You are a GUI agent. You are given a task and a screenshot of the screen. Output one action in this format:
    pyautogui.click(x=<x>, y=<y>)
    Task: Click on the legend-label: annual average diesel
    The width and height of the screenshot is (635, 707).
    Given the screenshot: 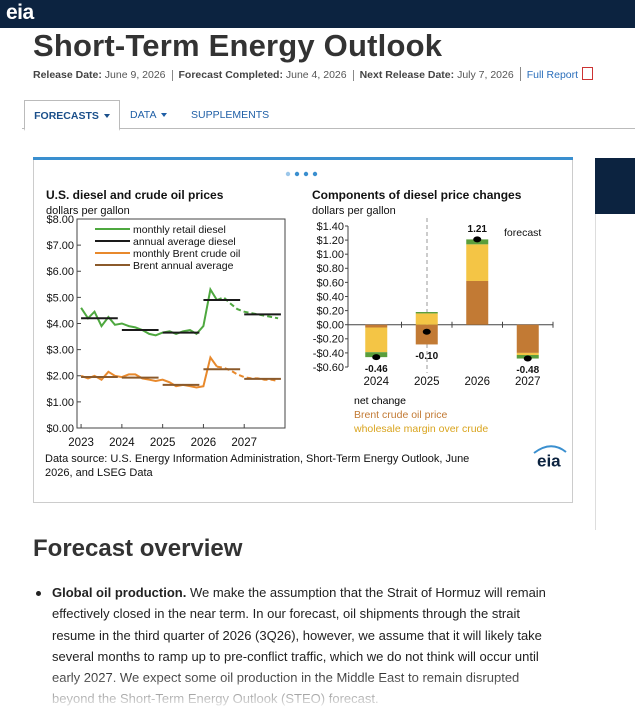 What is the action you would take?
    pyautogui.click(x=184, y=242)
    